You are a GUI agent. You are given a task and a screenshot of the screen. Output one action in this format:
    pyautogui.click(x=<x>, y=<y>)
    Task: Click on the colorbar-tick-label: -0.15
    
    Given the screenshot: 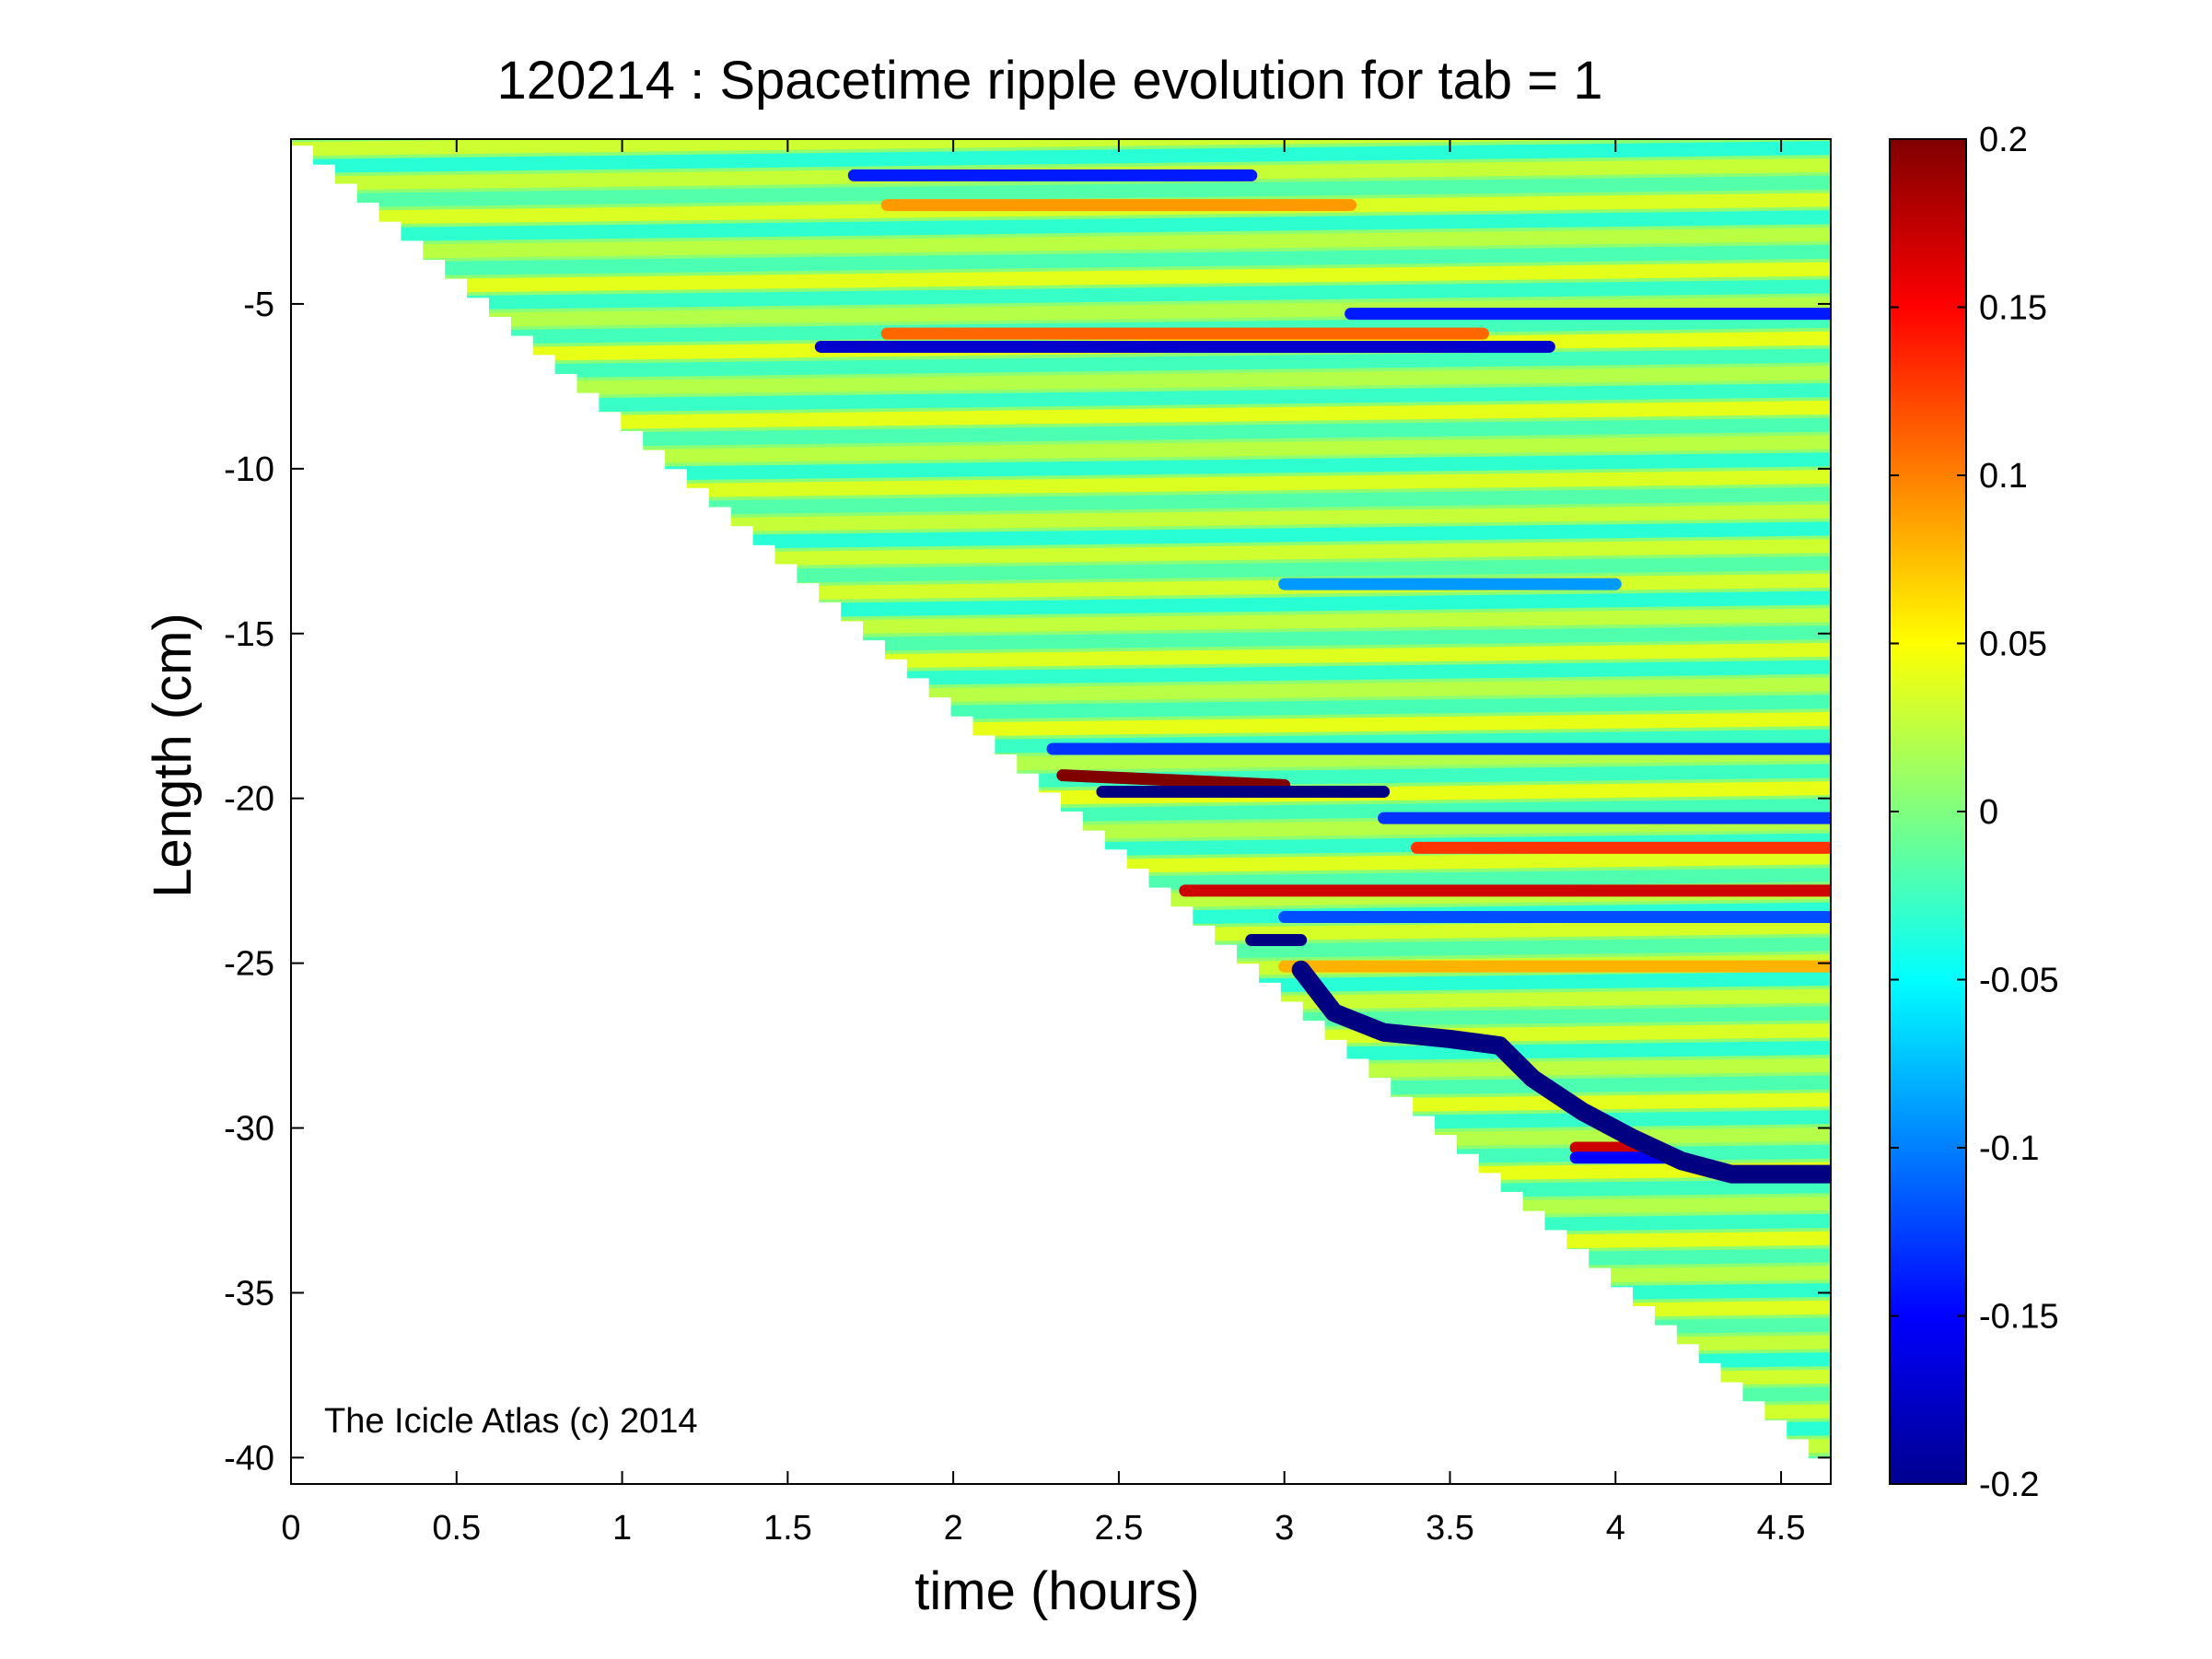 What is the action you would take?
    pyautogui.click(x=2019, y=1317)
    